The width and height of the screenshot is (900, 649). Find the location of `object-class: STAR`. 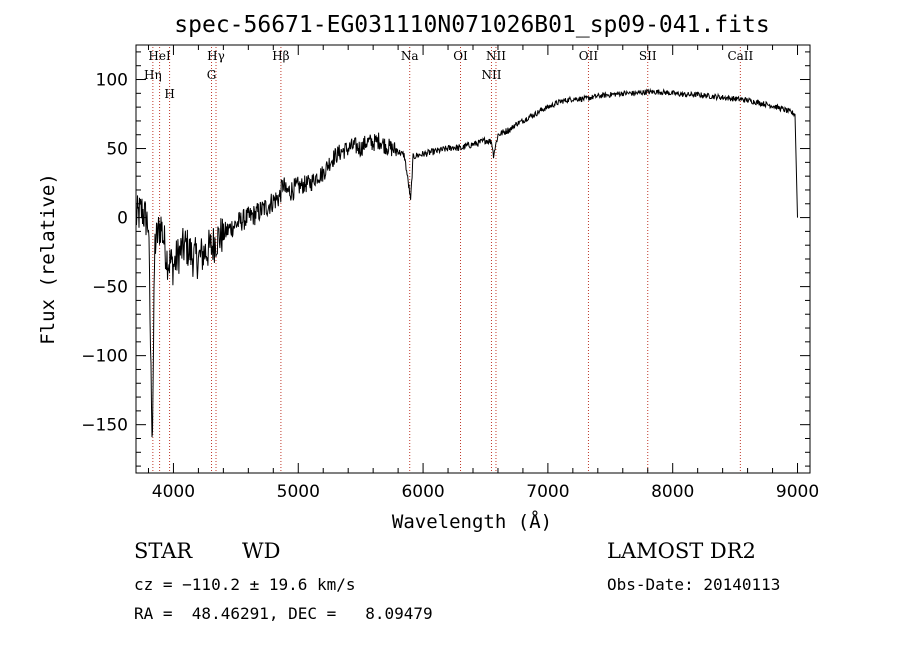

object-class: STAR is located at coordinates (163, 551).